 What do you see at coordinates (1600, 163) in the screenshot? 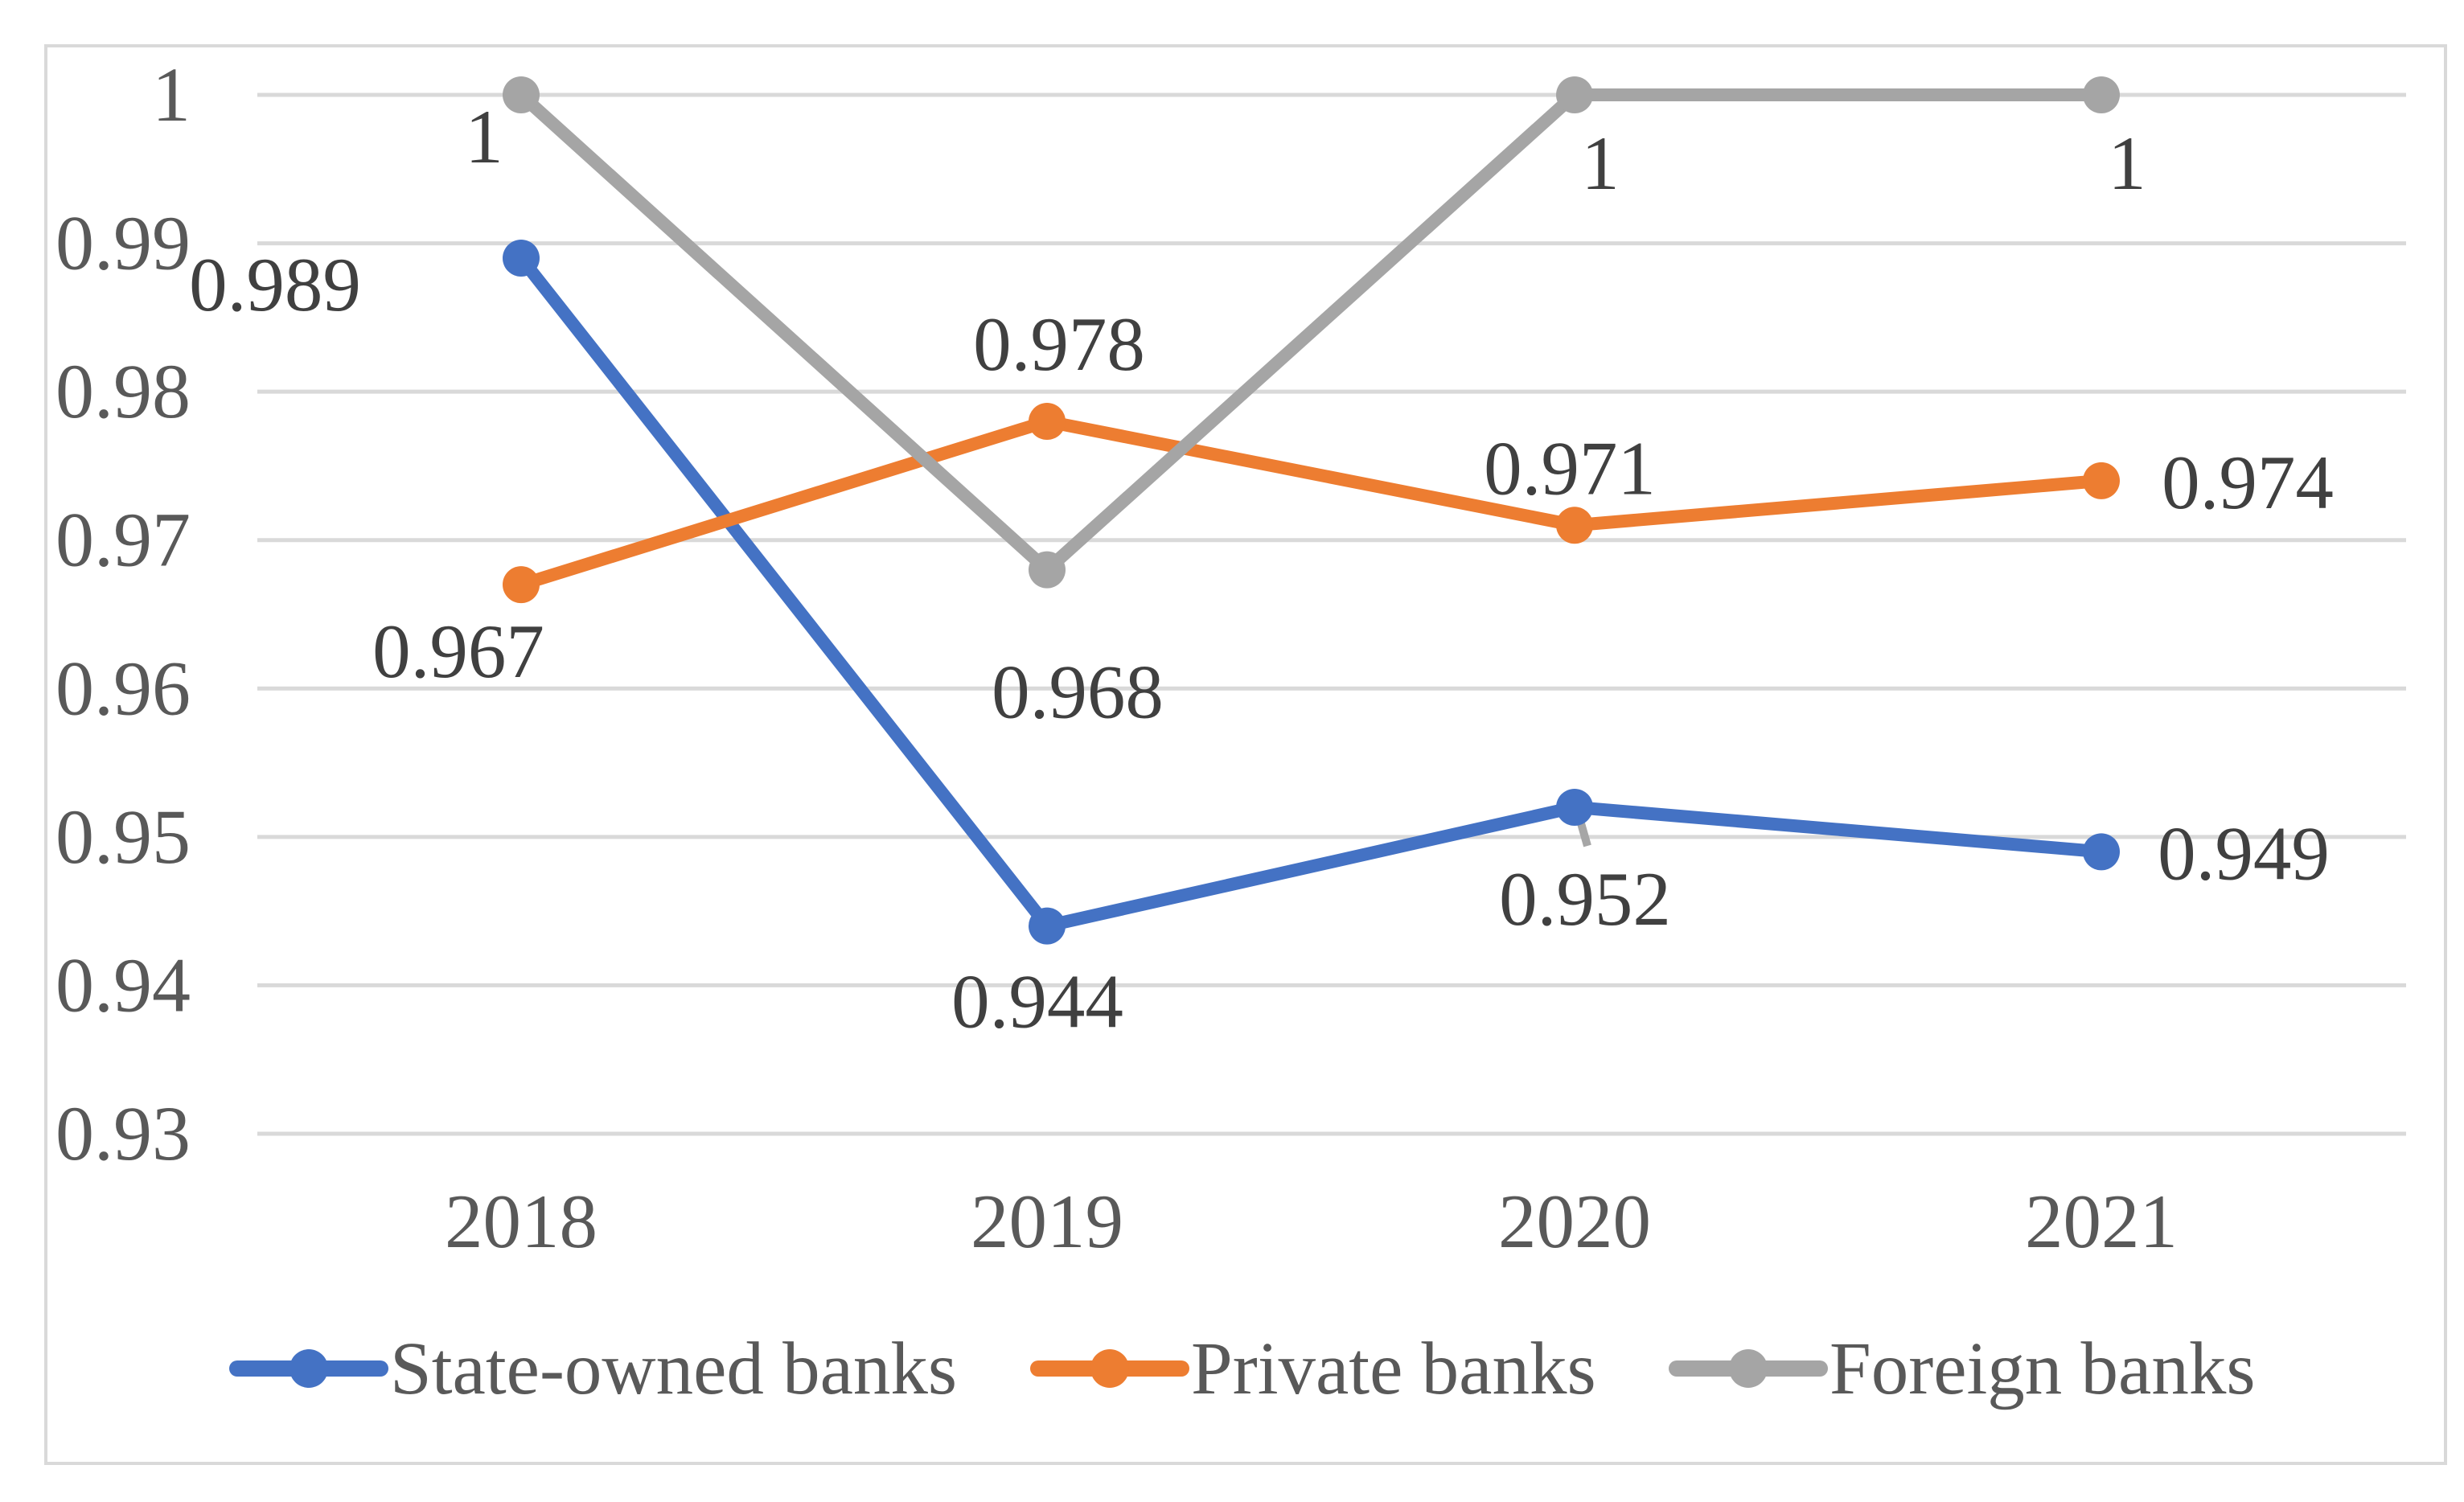
I see `data-label-foreign-banks-2020: 1` at bounding box center [1600, 163].